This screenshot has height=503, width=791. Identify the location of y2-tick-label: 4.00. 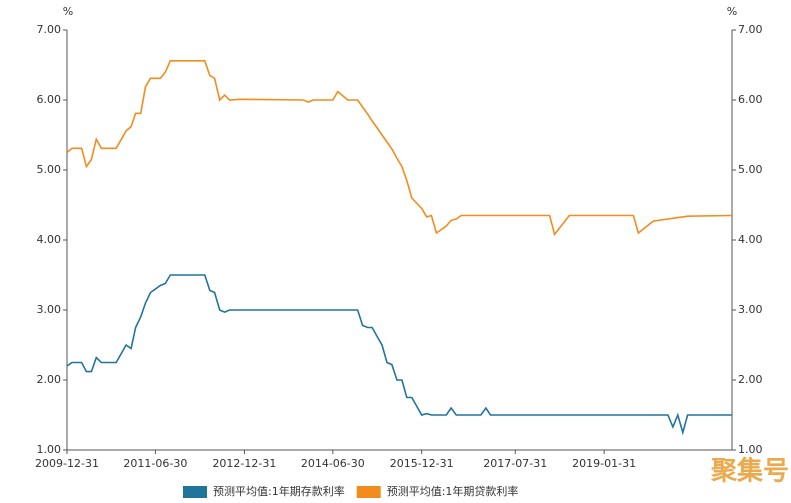
(750, 239).